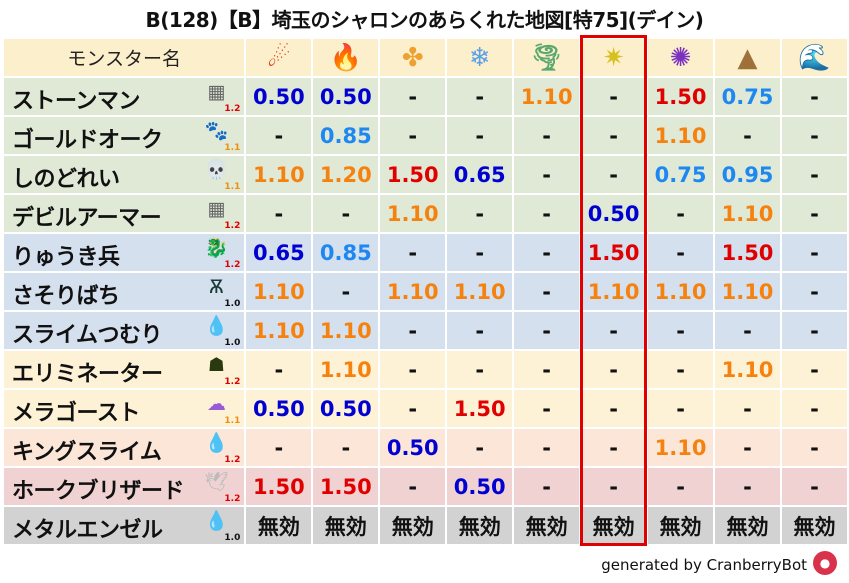  Describe the element at coordinates (346, 174) in the screenshot. I see `resistance-value: 1.20` at that location.